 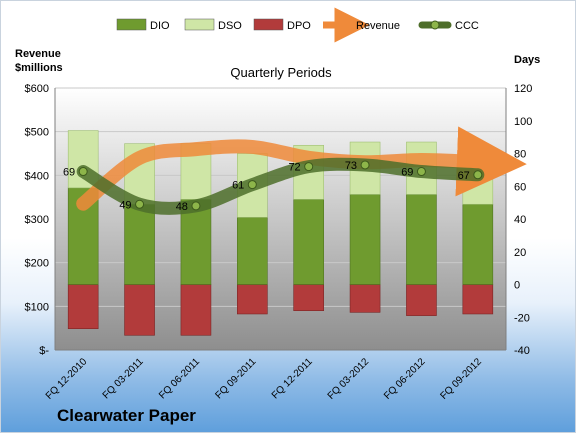 What do you see at coordinates (37, 220) in the screenshot?
I see `left-tick-label: $300` at bounding box center [37, 220].